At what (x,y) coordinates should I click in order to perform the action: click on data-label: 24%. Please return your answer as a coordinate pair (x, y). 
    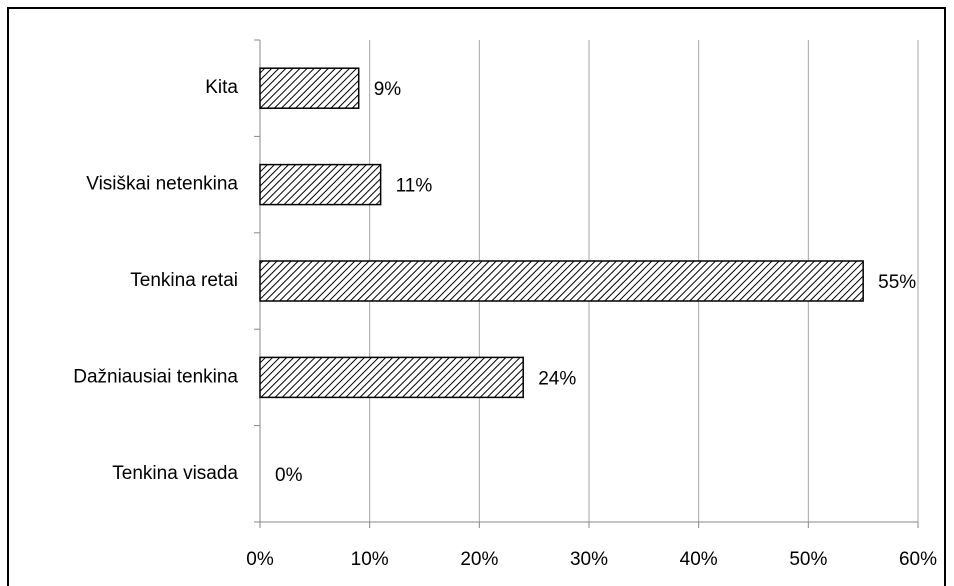
    Looking at the image, I should click on (557, 378).